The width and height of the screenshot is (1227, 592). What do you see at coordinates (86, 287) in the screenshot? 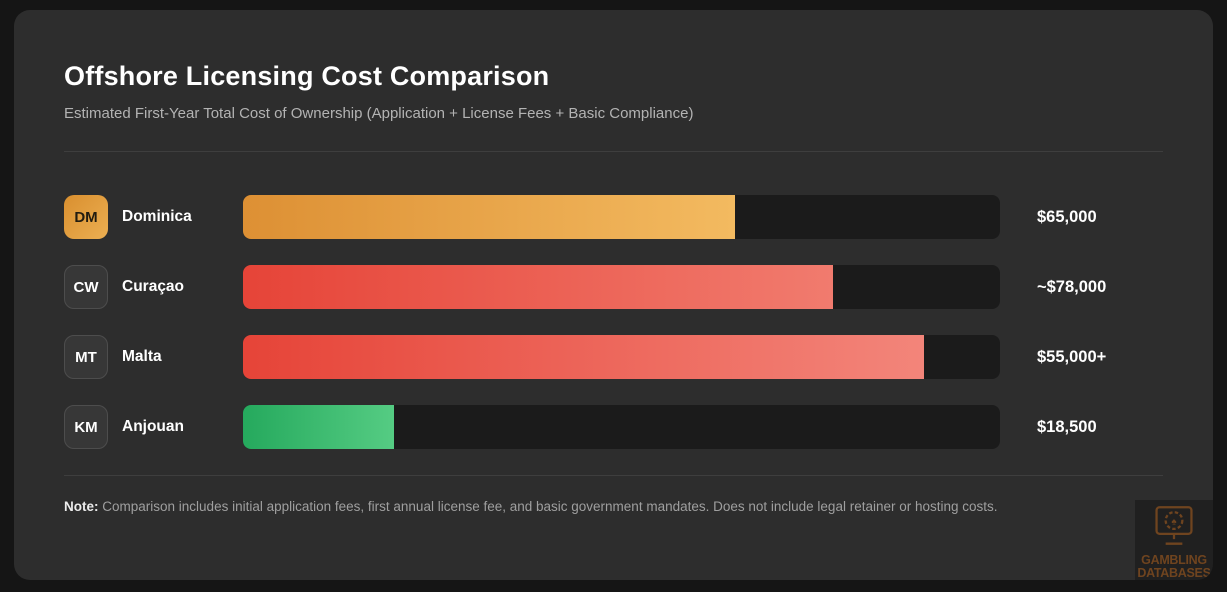
I see `country-code-badge: CW` at bounding box center [86, 287].